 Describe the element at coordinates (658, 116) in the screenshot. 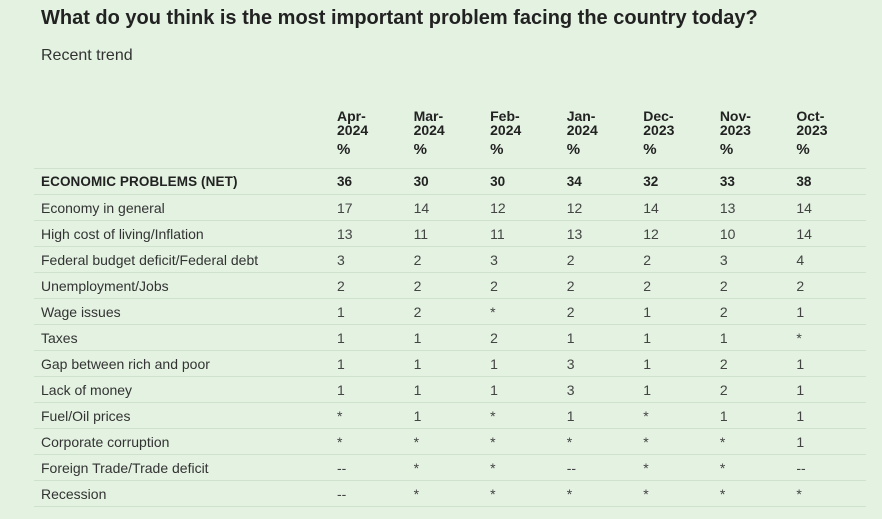

I see `column-month: Dec-` at that location.